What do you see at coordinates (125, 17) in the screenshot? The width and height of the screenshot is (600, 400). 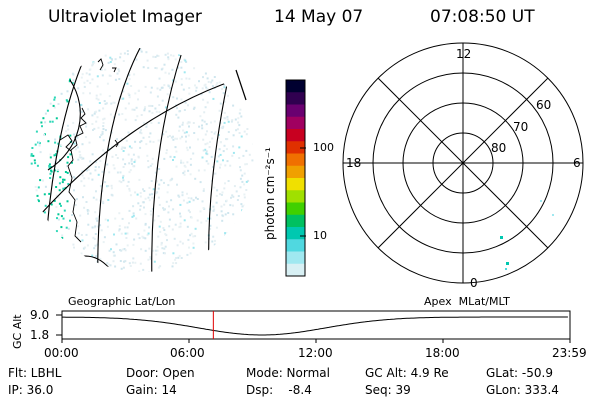 I see `instrument-title: Ultraviolet Imager` at bounding box center [125, 17].